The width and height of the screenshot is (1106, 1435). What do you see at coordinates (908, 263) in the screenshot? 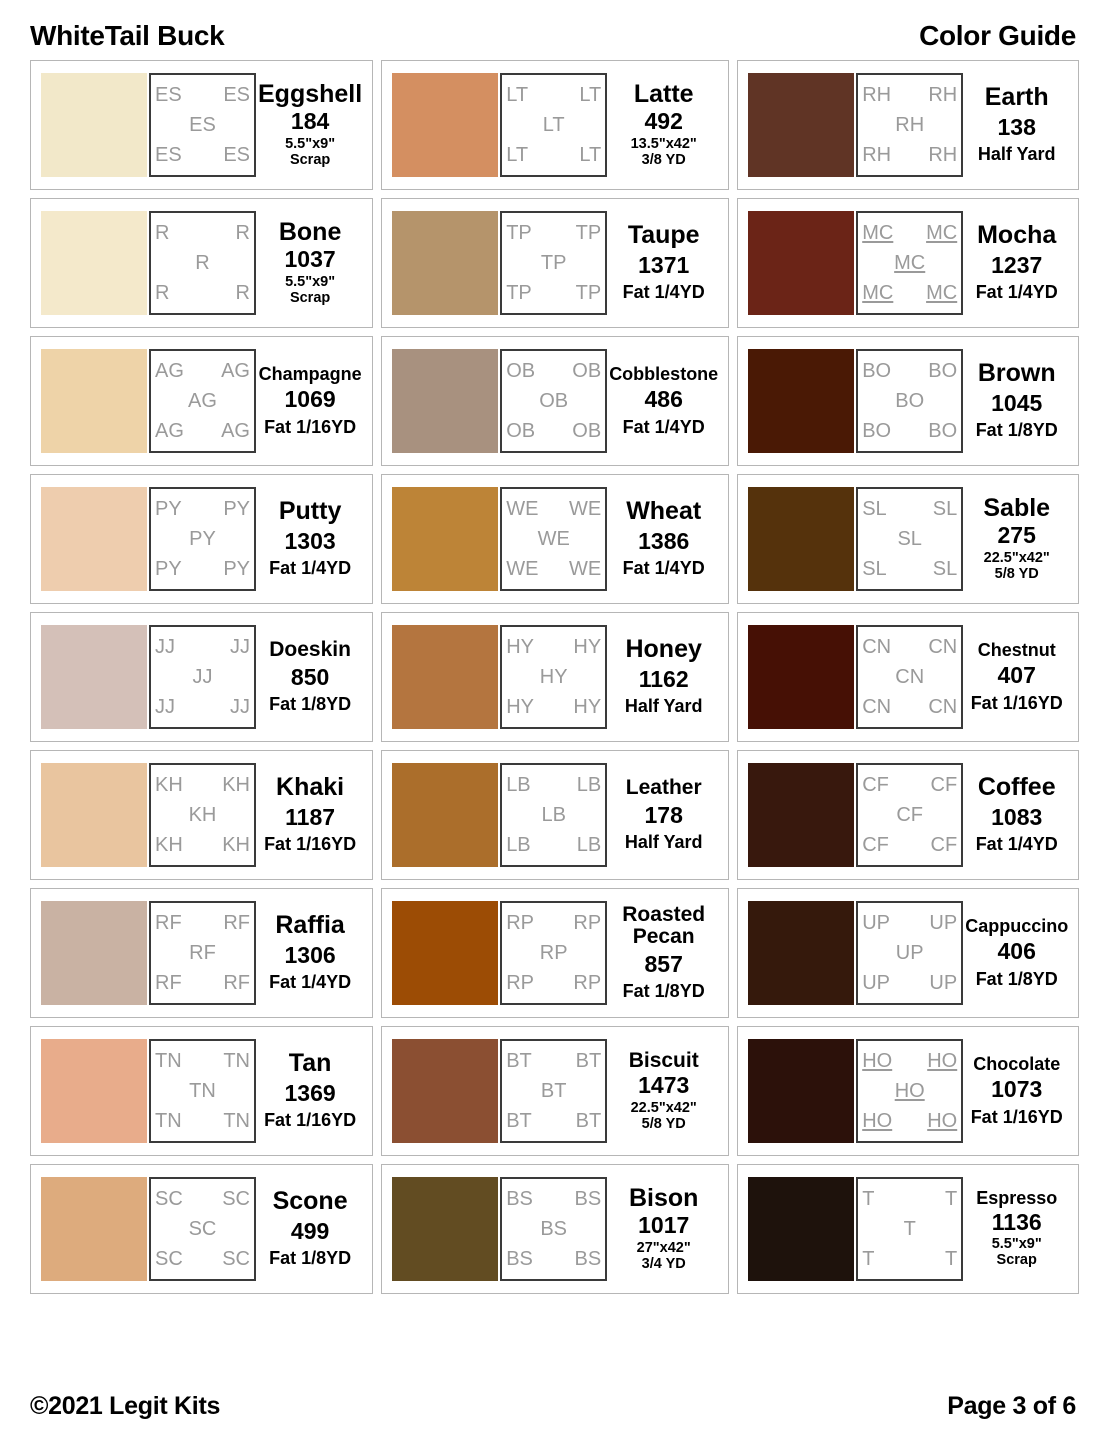
I see `fabric-card: MC MC MC MC MC Mocha 1237 Fat 1/4YD` at bounding box center [908, 263].